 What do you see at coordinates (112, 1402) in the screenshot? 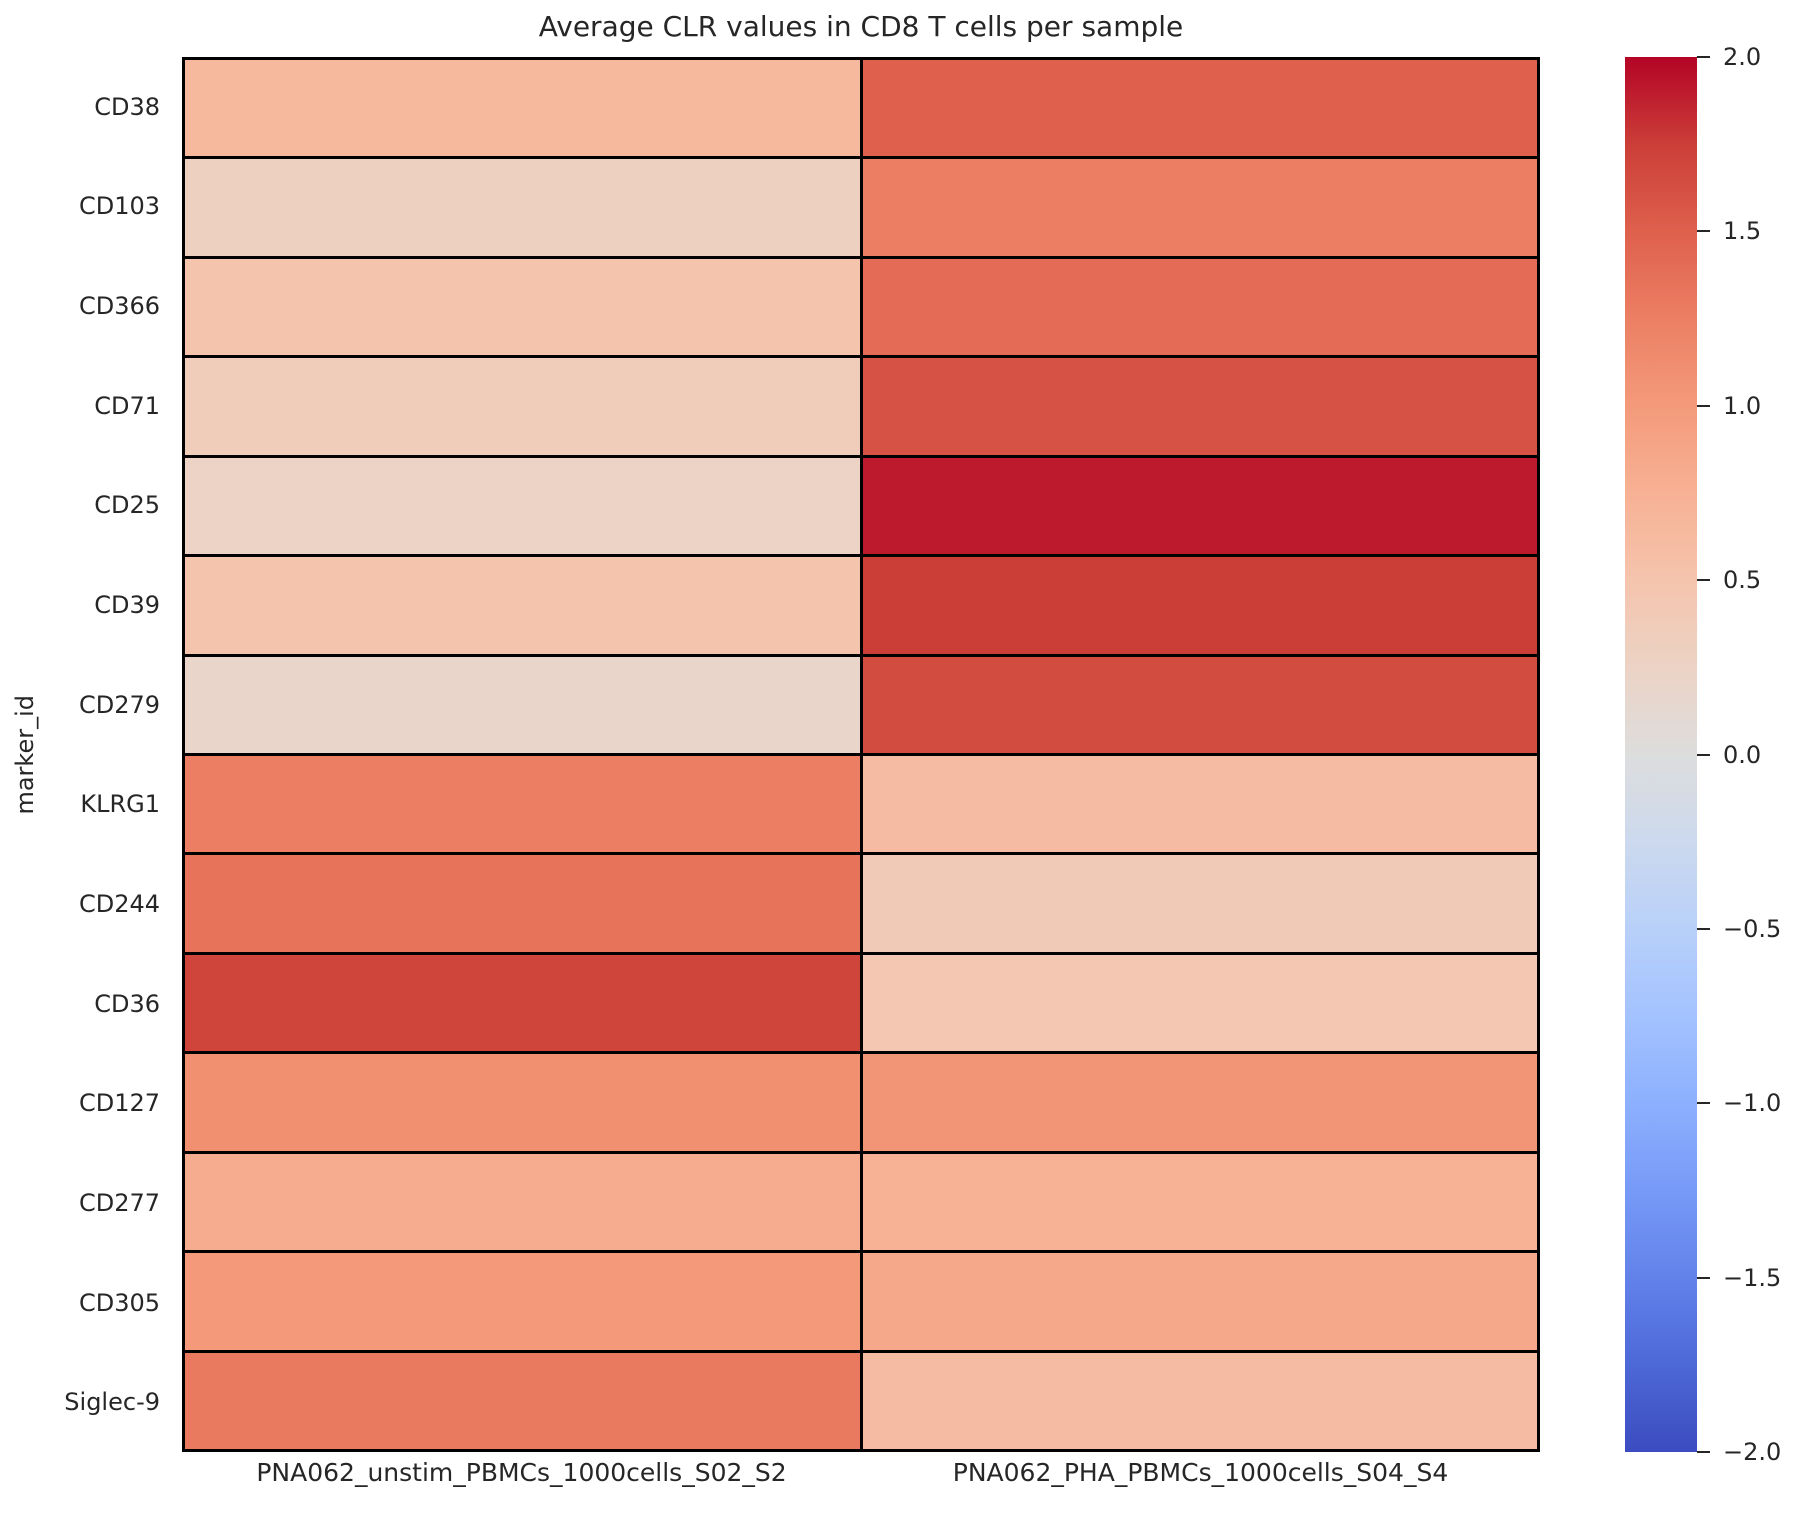
I see `y-tick-label: Siglec-9` at bounding box center [112, 1402].